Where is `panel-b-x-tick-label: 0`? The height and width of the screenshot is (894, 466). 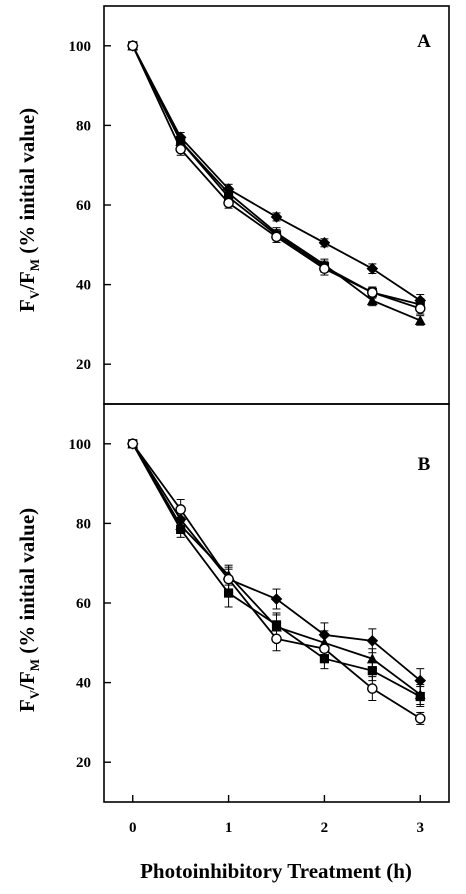
panel-b-x-tick-label: 0 is located at coordinates (133, 828).